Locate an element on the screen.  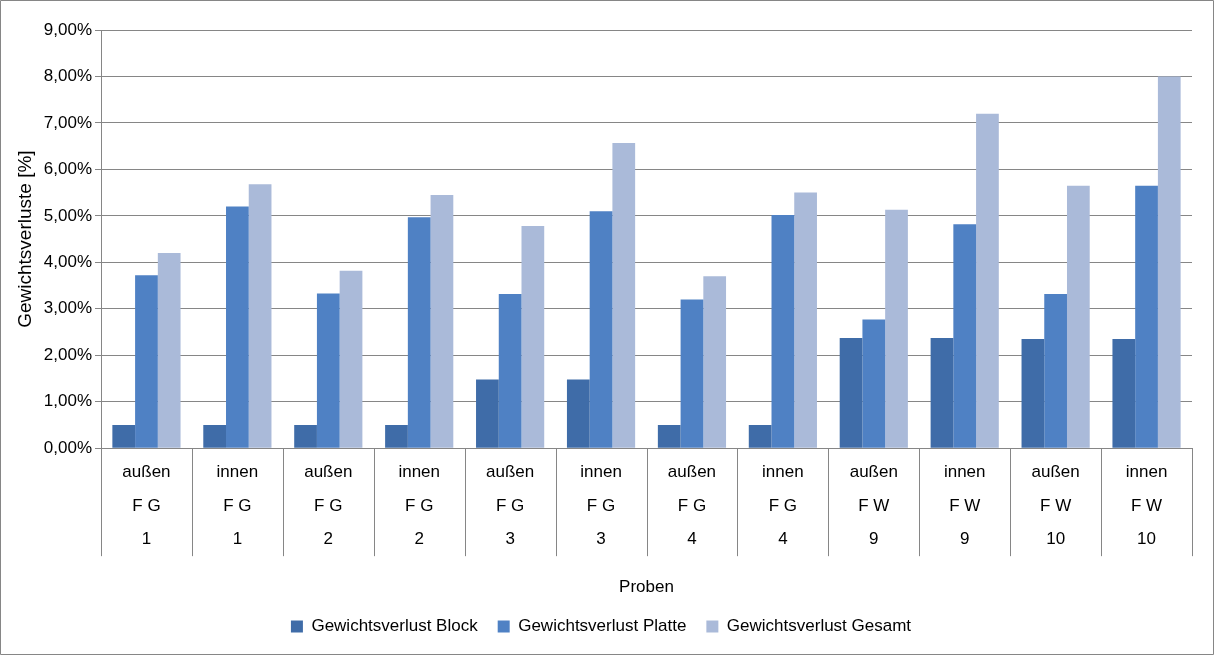
legend-label: Gewichtsverlust Gesamt is located at coordinates (819, 626).